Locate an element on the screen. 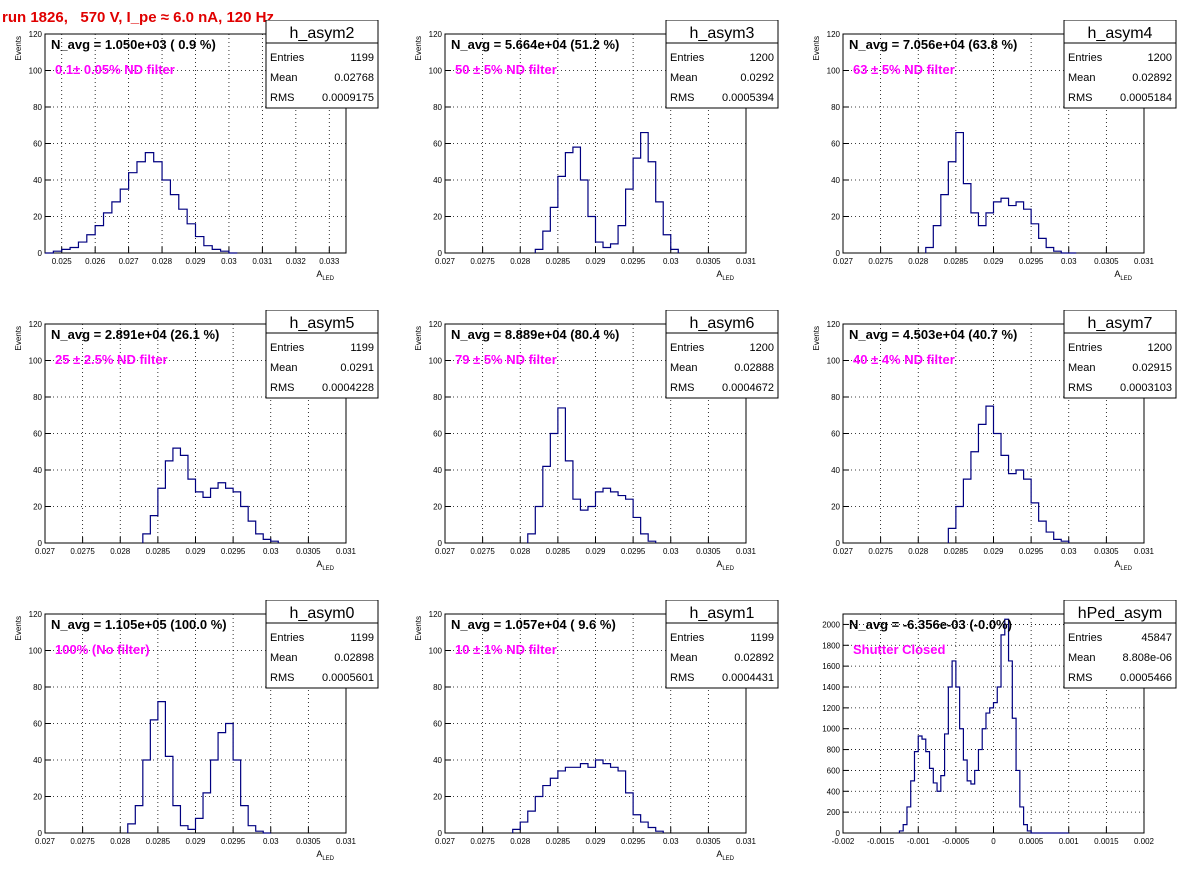 This screenshot has height=875, width=1196. stats-mean-value: 0.02915 is located at coordinates (1152, 368).